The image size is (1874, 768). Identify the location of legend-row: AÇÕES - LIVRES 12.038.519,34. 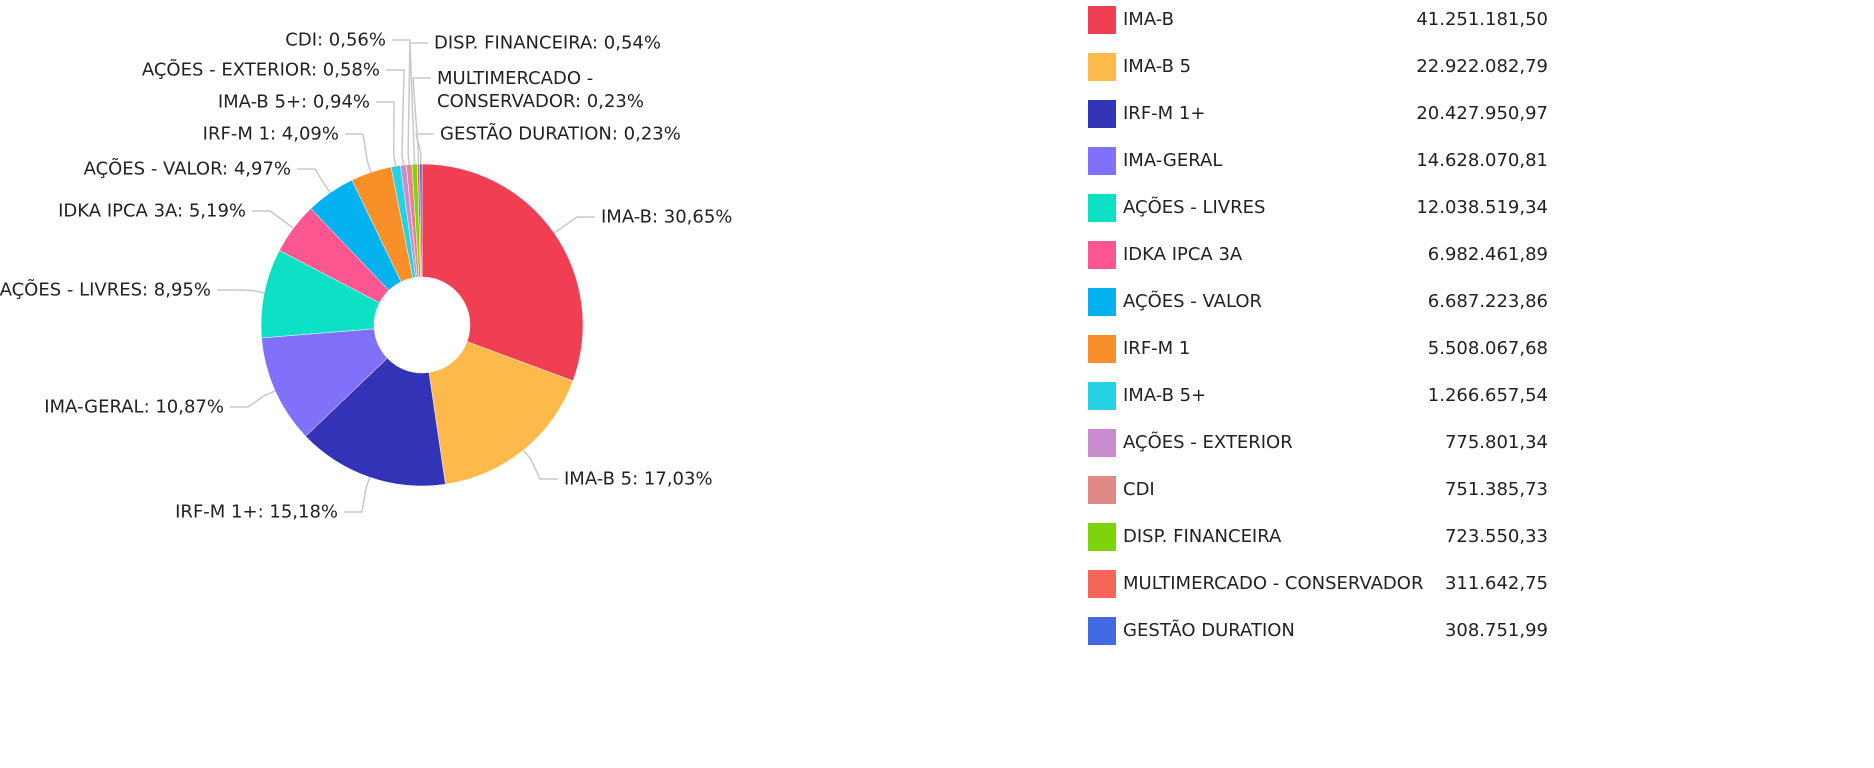
(1318, 209).